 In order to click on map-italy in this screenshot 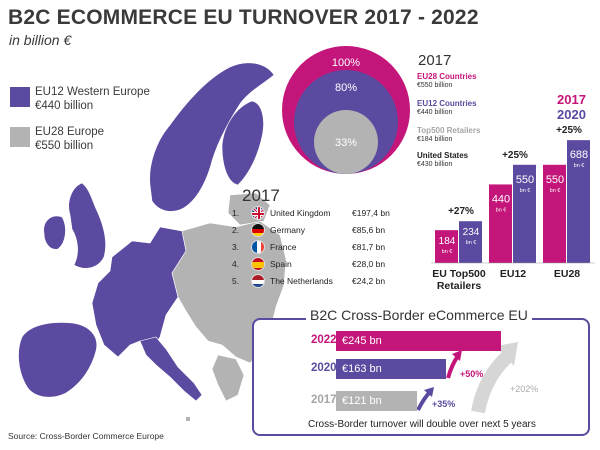, I will do `click(171, 369)`.